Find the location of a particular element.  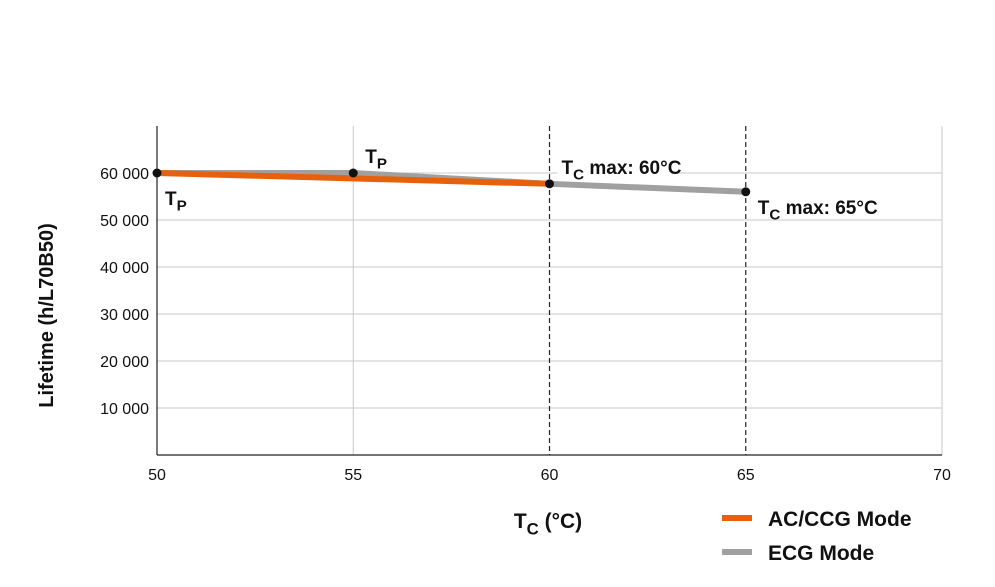

legend-label: ECG Mode is located at coordinates (821, 553).